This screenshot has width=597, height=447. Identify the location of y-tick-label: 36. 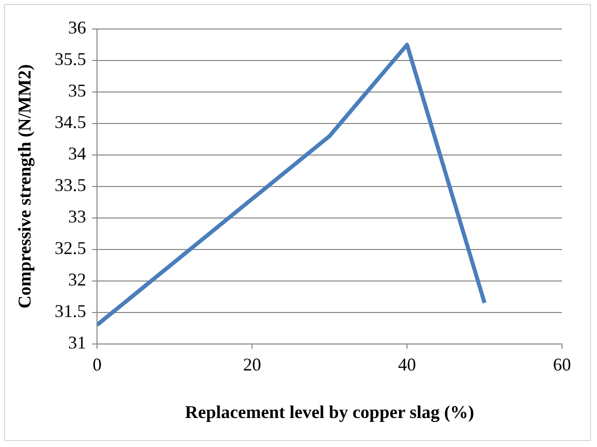
(77, 28).